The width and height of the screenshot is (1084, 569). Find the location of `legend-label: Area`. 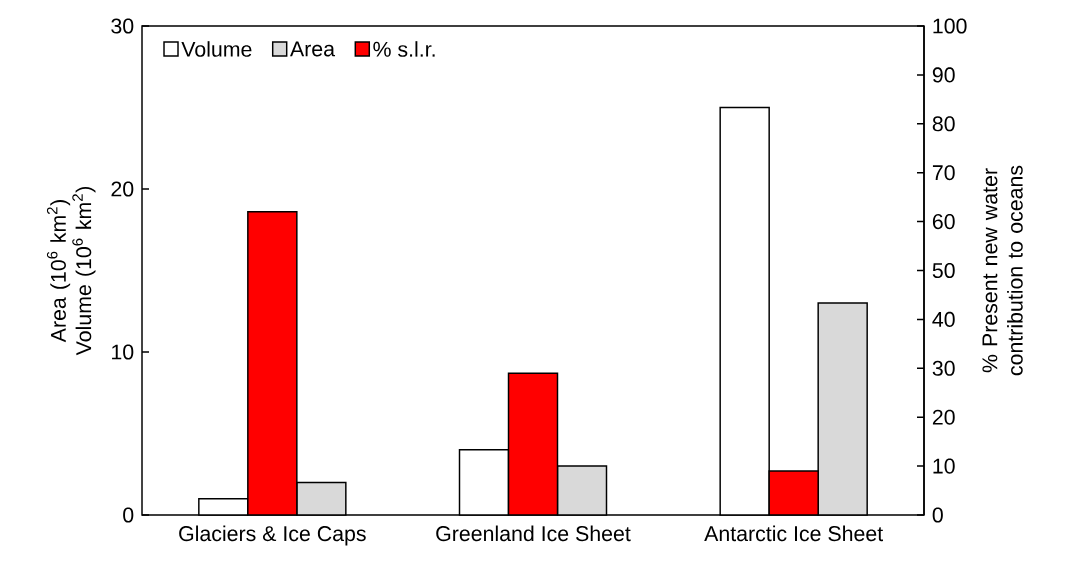

legend-label: Area is located at coordinates (313, 49).